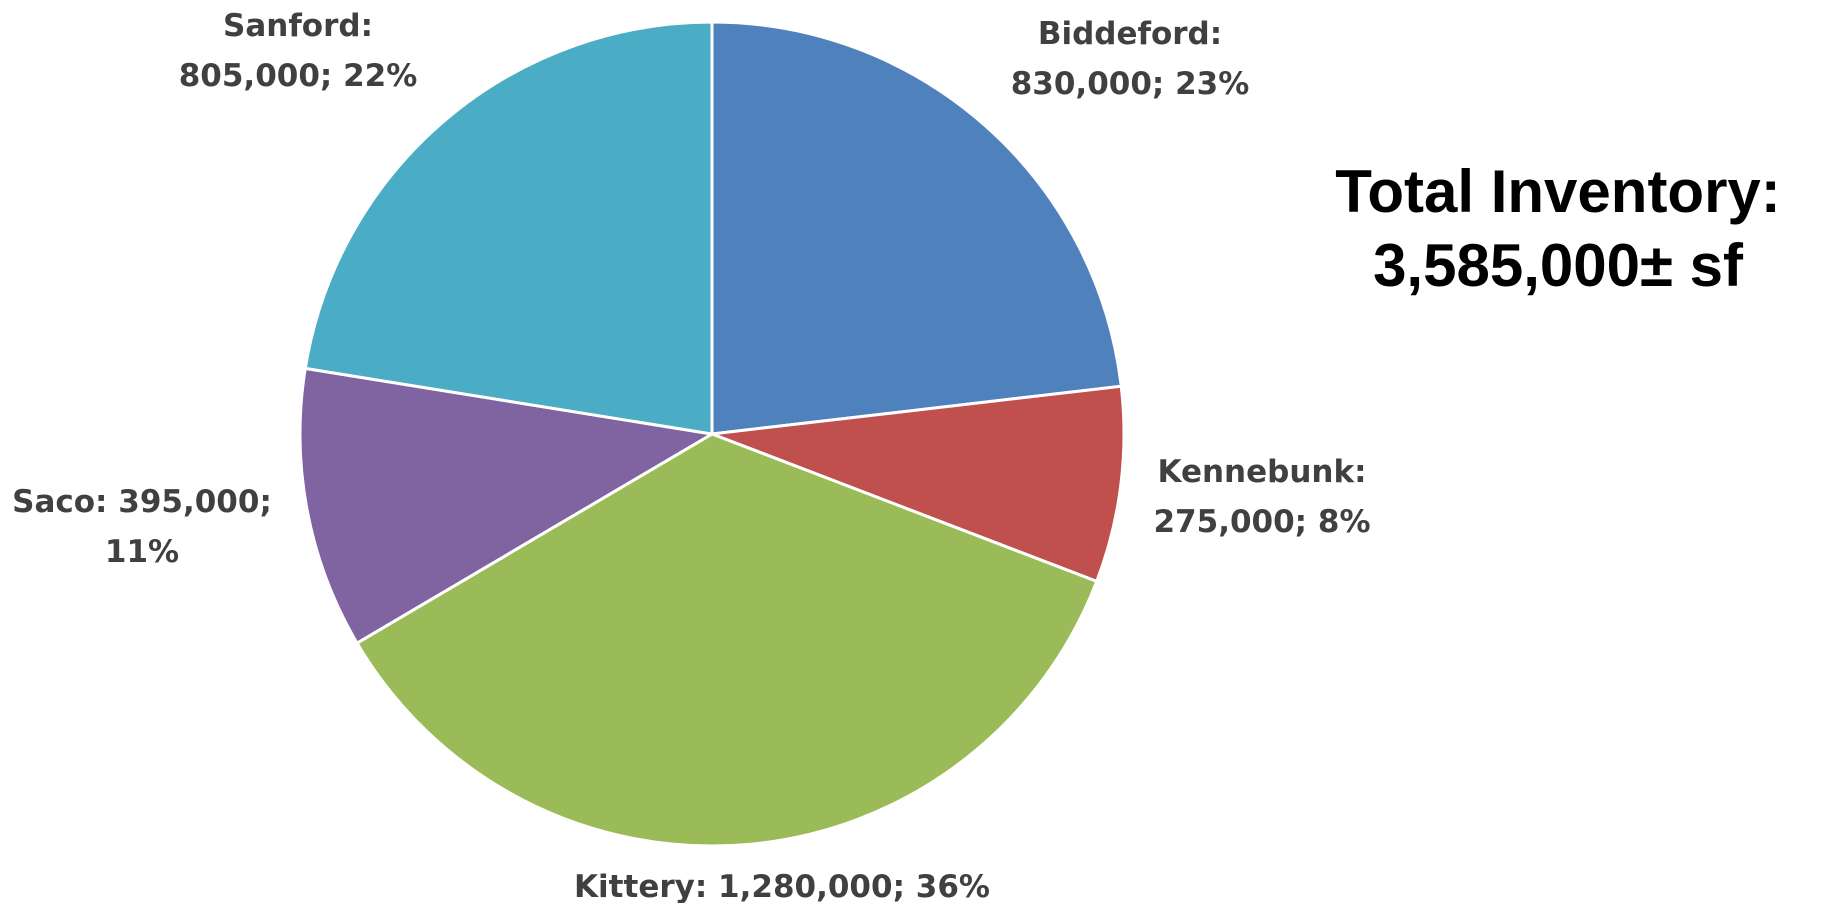  Describe the element at coordinates (1130, 34) in the screenshot. I see `slice-label-line: Biddeford:` at that location.